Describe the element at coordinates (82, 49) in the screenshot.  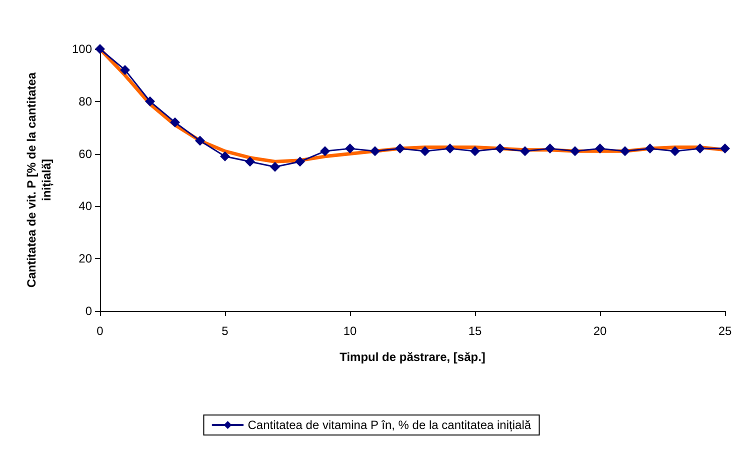
I see `y-tick-label: 100` at that location.